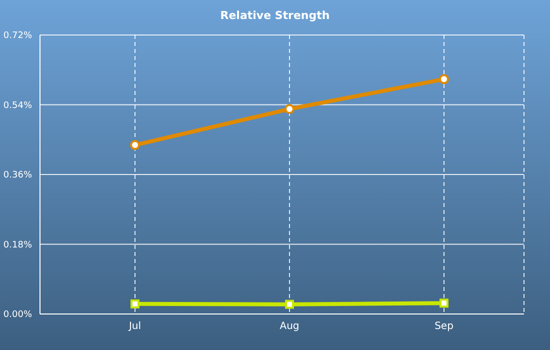 The height and width of the screenshot is (350, 550). Describe the element at coordinates (17, 245) in the screenshot. I see `y-tick-label: 0.18%` at that location.